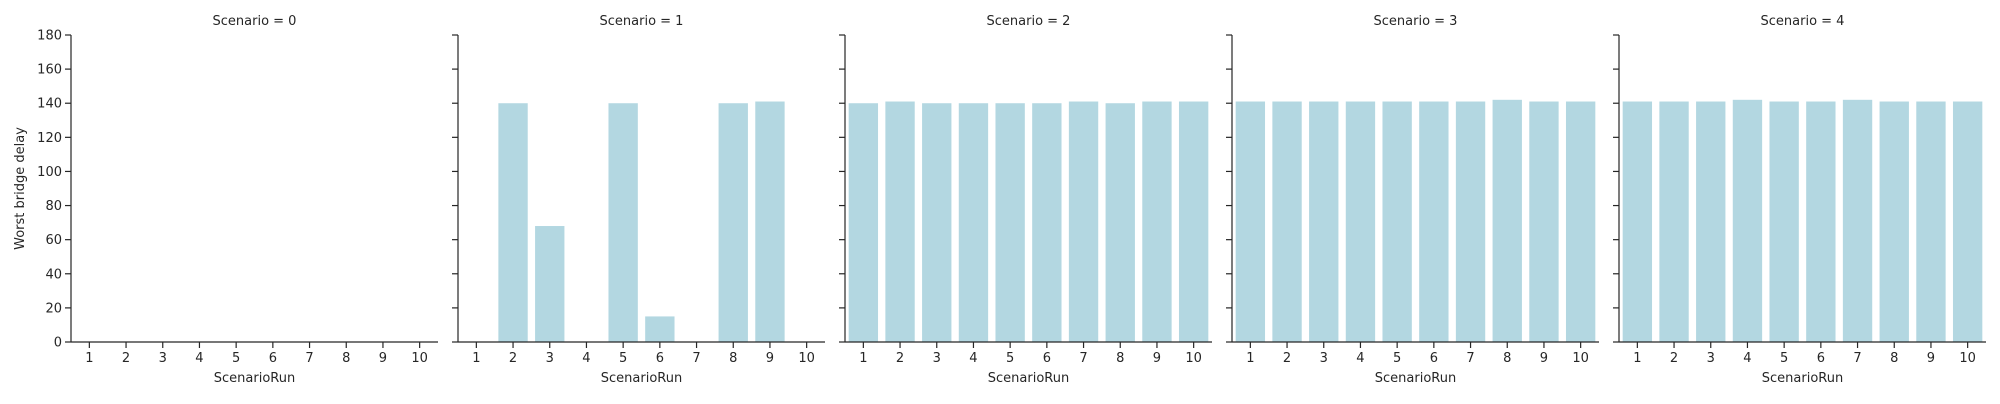  I want to click on y-tick-label: 100, so click(49, 172).